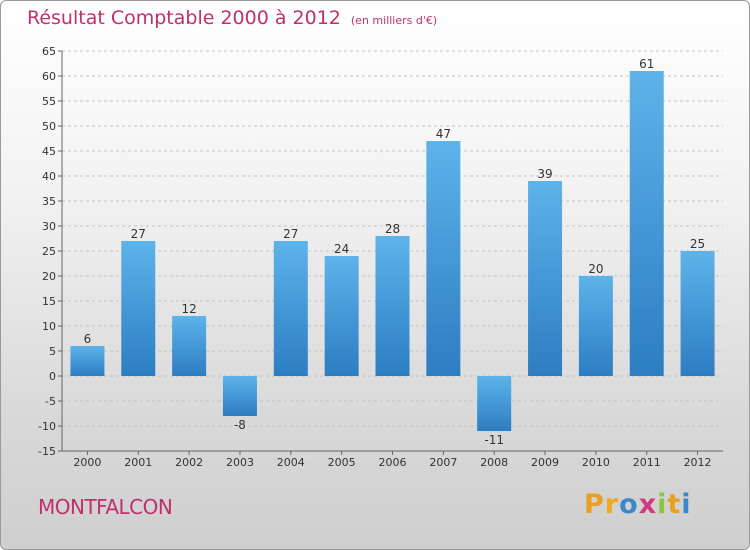 The image size is (750, 550). What do you see at coordinates (47, 451) in the screenshot?
I see `y-tick-label: -15` at bounding box center [47, 451].